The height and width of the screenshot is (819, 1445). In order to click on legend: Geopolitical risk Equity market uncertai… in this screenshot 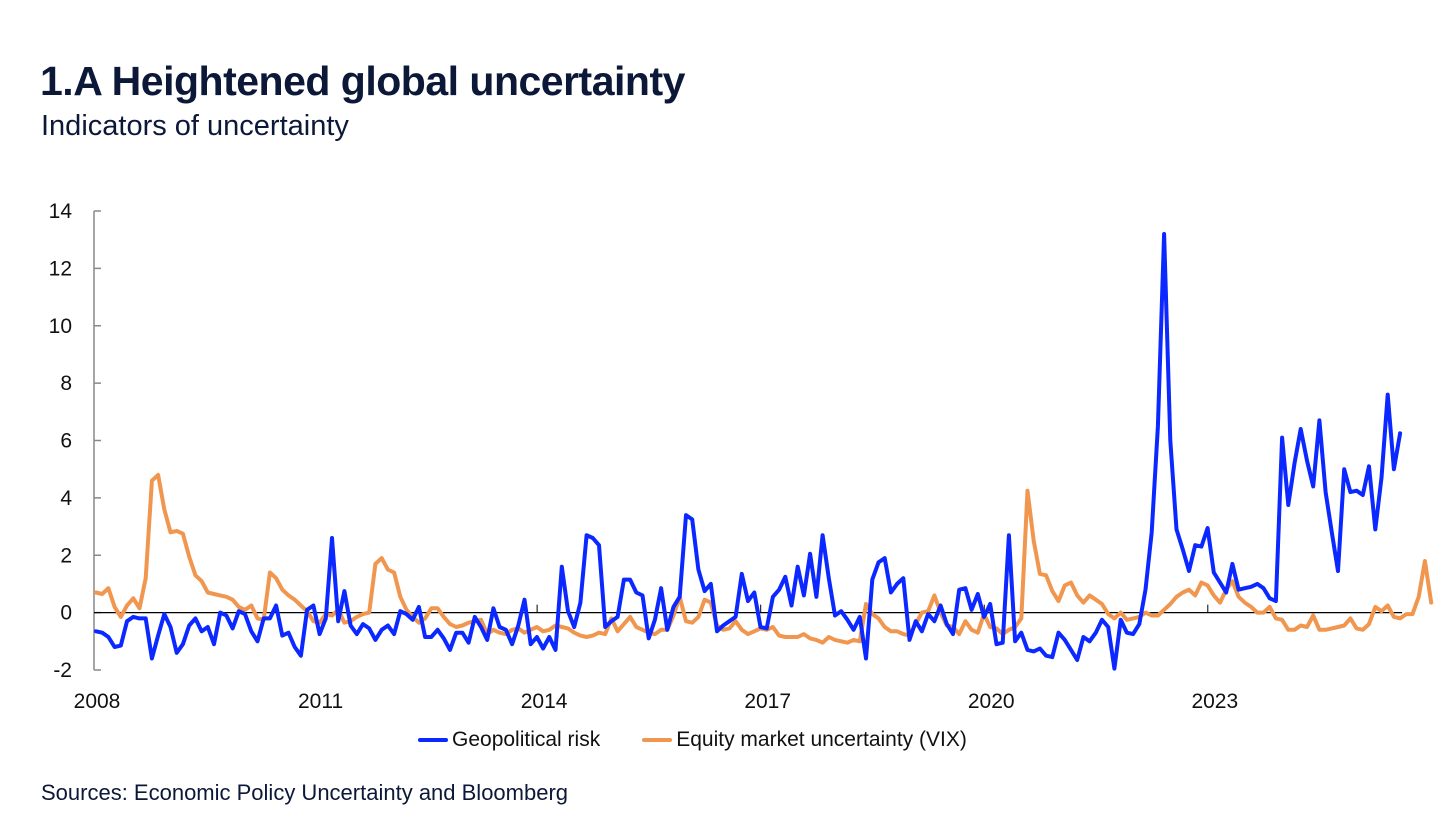, I will do `click(713, 740)`.